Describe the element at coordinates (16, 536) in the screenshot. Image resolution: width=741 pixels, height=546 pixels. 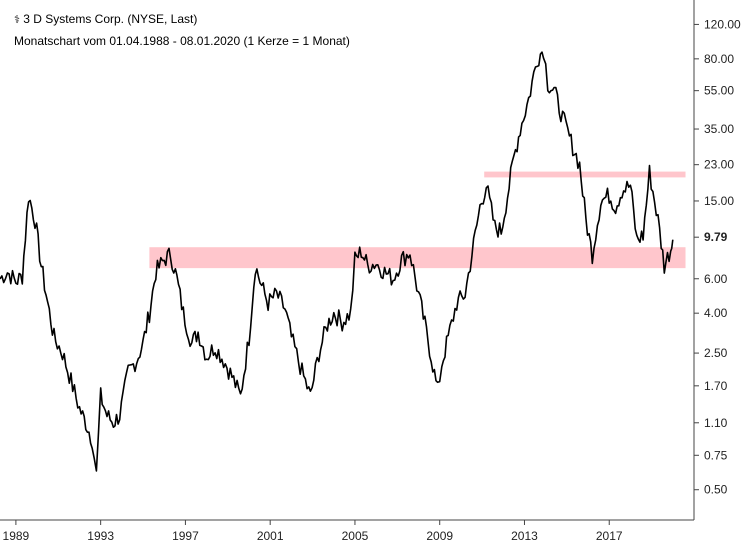
I see `x-tick-label: 1989` at that location.